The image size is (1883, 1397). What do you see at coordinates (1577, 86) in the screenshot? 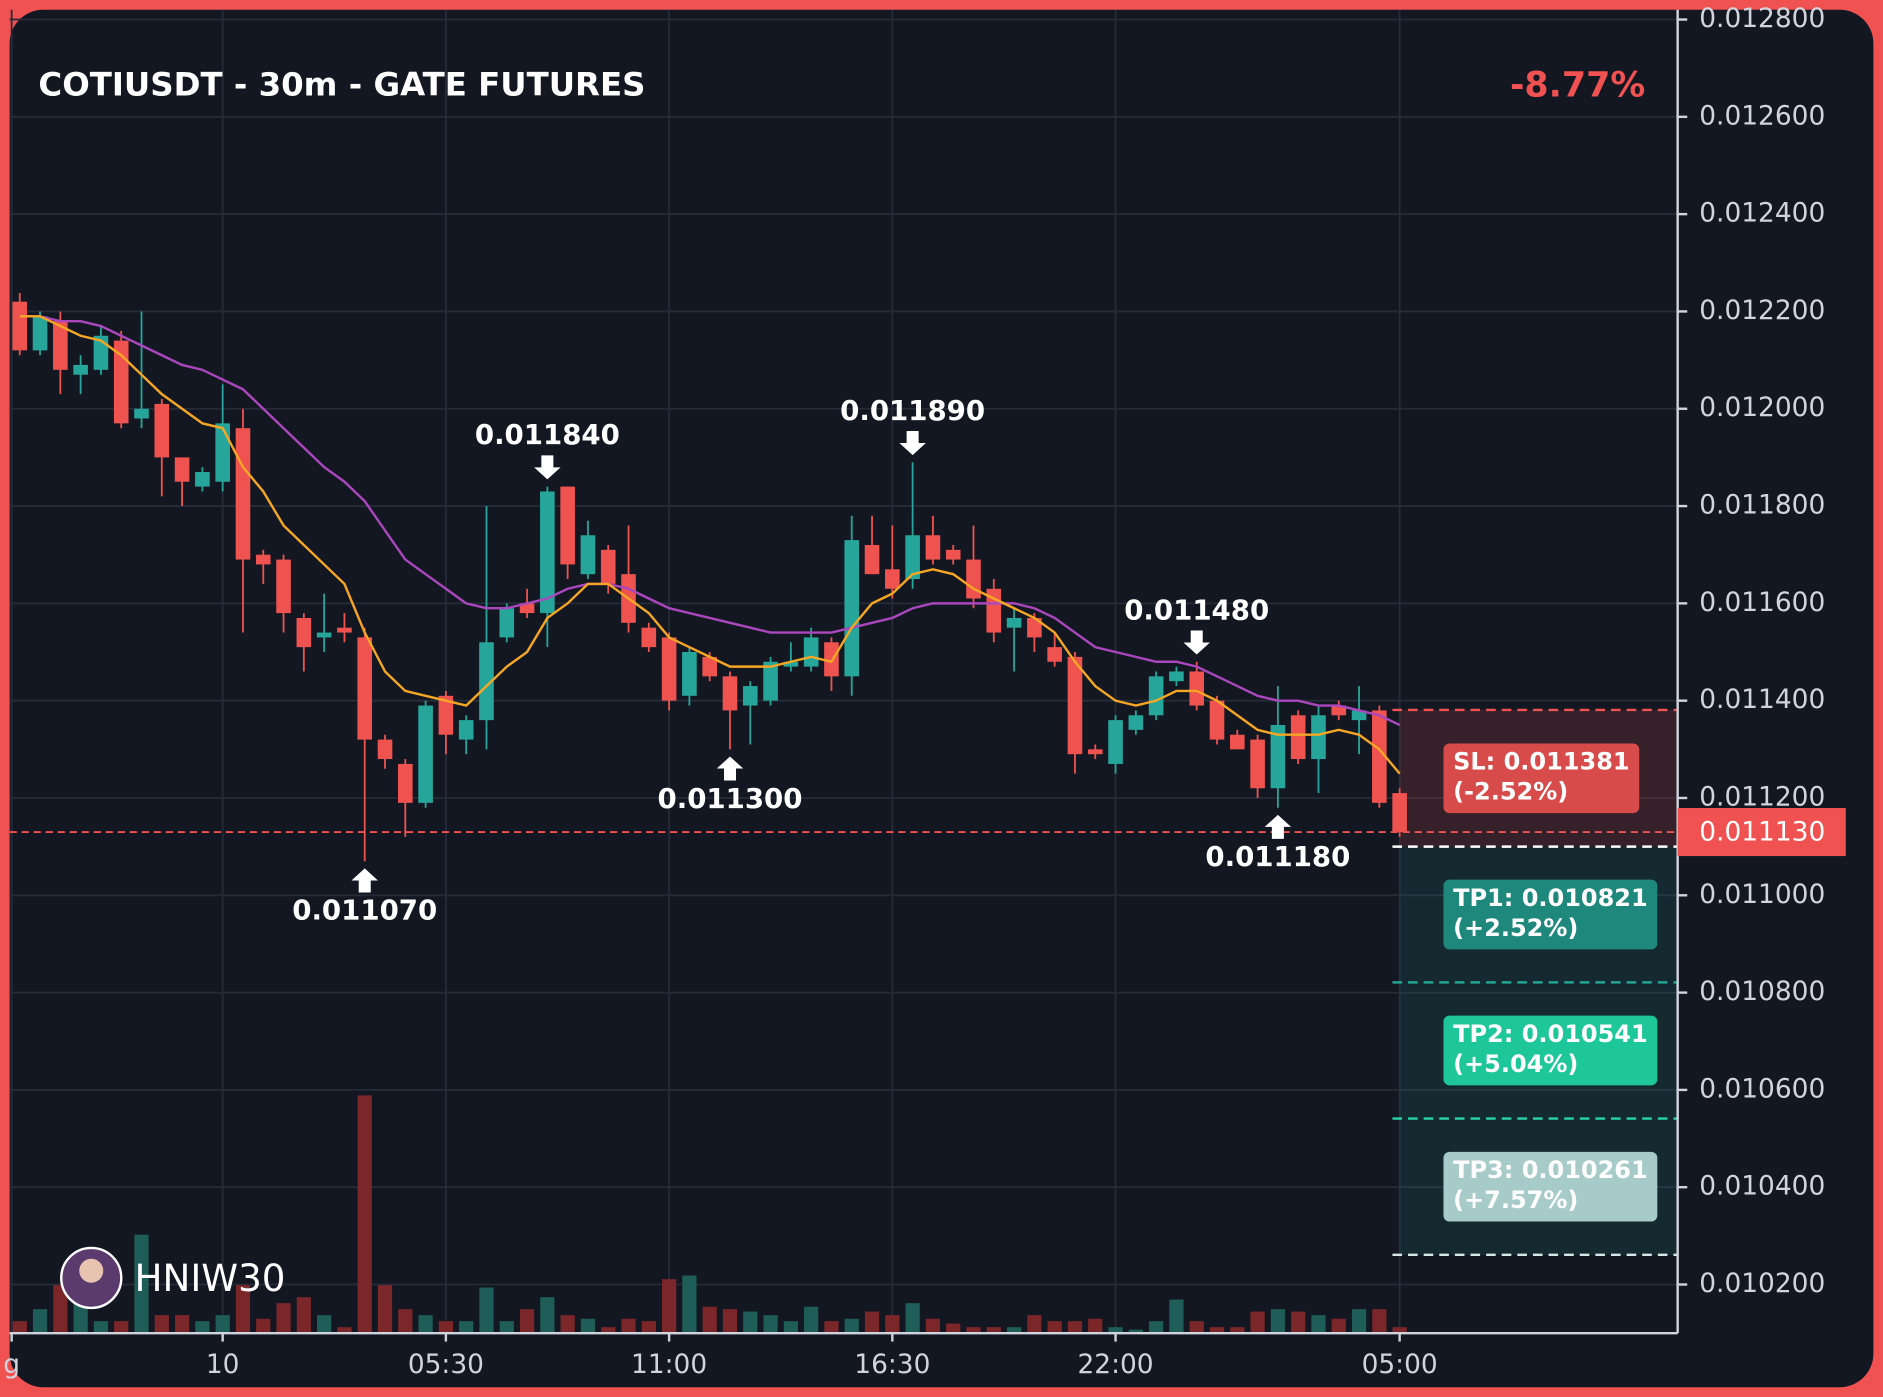
I see `change: -8.77%` at bounding box center [1577, 86].